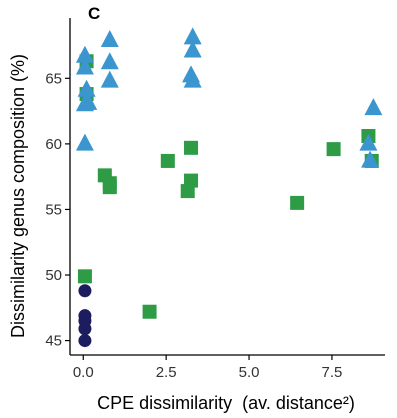 The height and width of the screenshot is (418, 397). Describe the element at coordinates (166, 372) in the screenshot. I see `x-tick-label: 2.5` at that location.